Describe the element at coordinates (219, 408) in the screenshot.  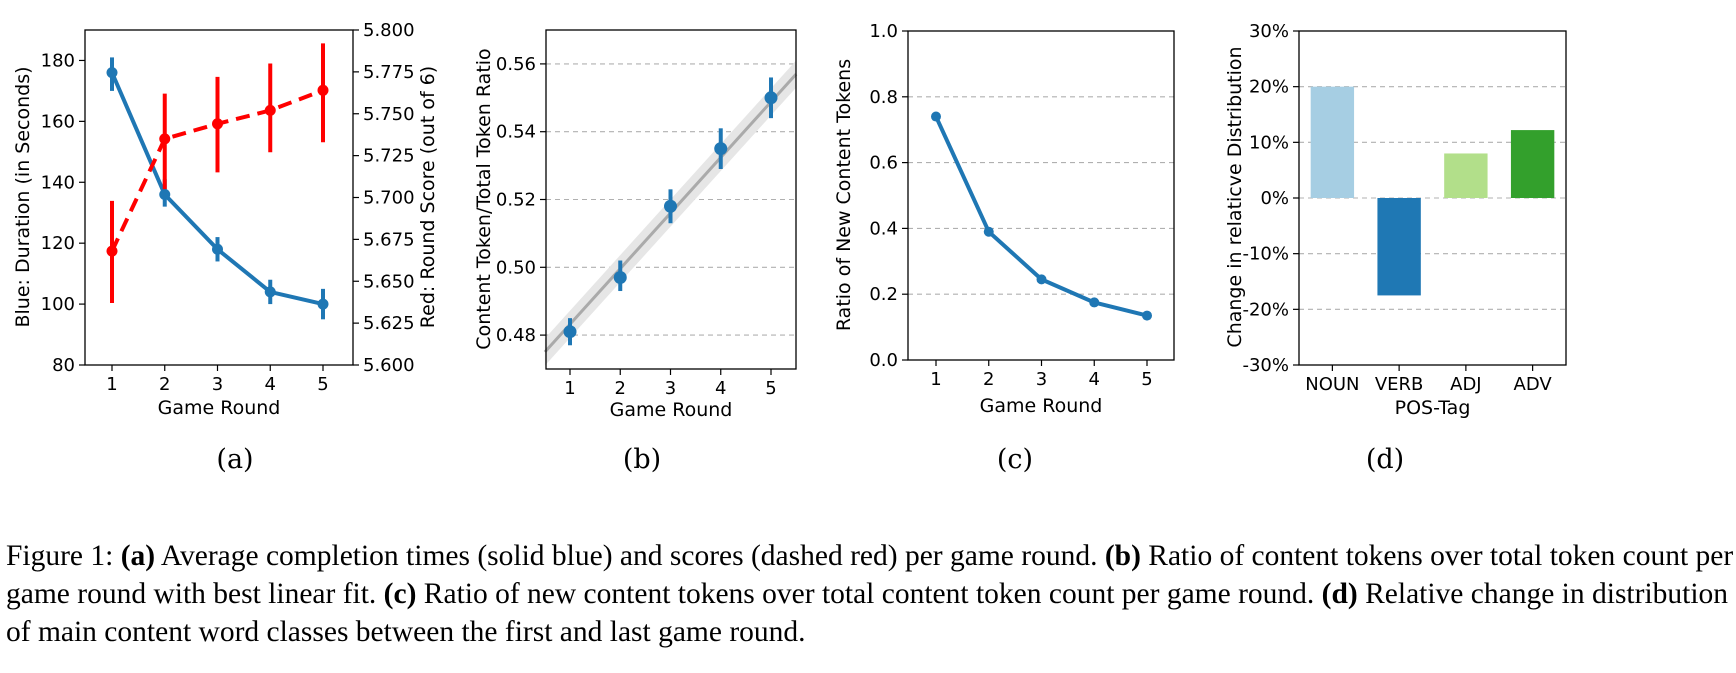
I see `x-axis-label-a: Game Round` at that location.